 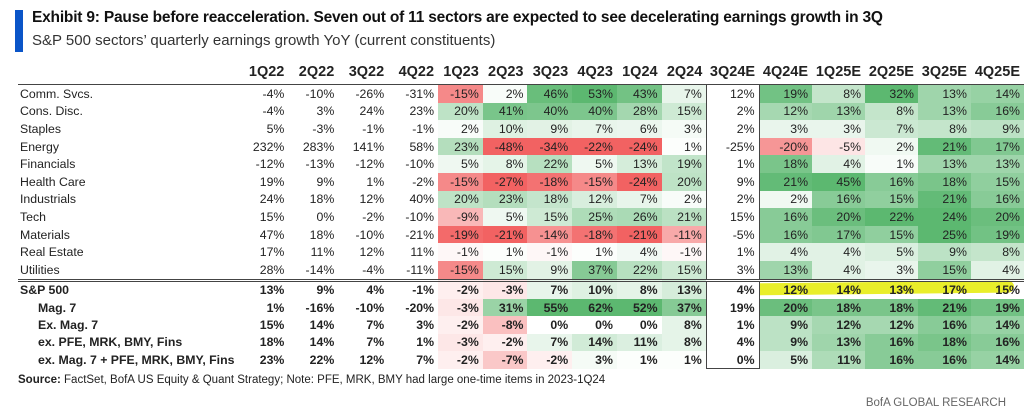 What do you see at coordinates (550, 181) in the screenshot?
I see `heatmap-cell: -18%` at bounding box center [550, 181].